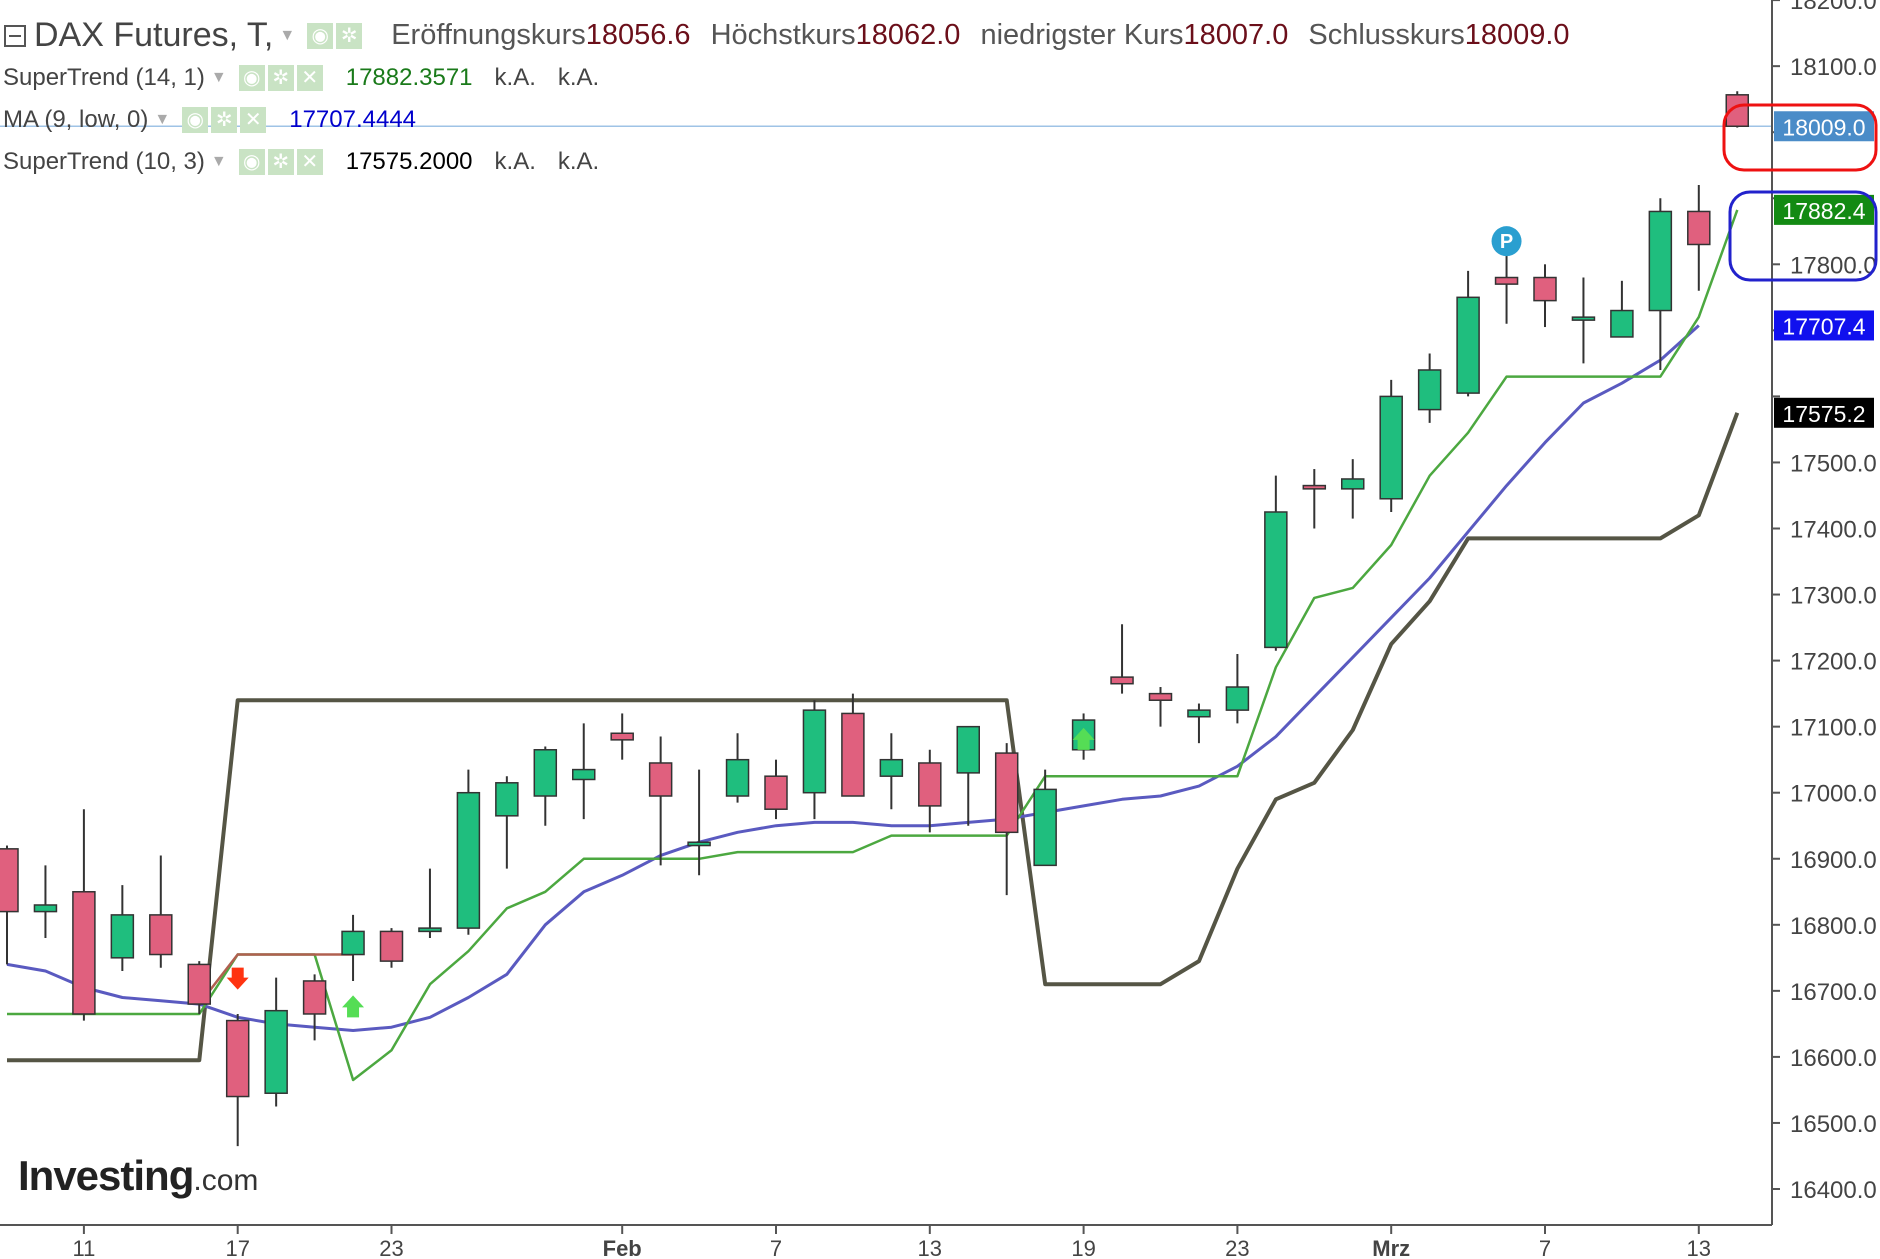 Image resolution: width=1880 pixels, height=1259 pixels. I want to click on y-tick-label: 16900.0, so click(1833, 860).